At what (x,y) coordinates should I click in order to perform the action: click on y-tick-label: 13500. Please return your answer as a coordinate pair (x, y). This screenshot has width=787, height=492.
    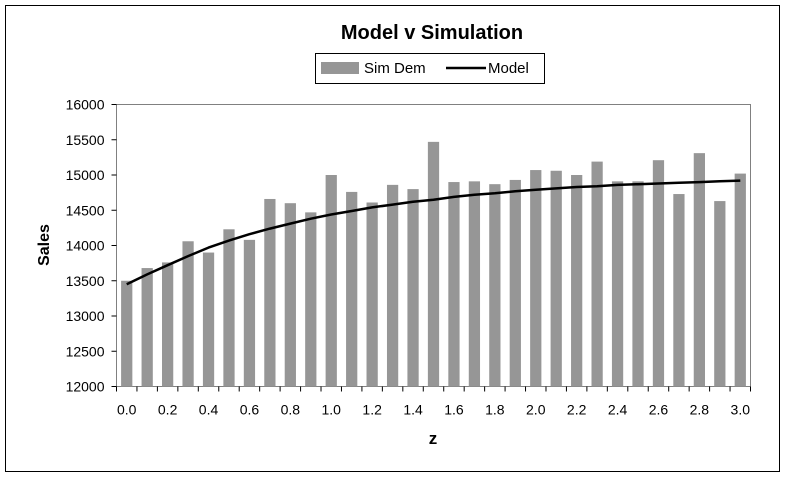
    Looking at the image, I should click on (85, 281).